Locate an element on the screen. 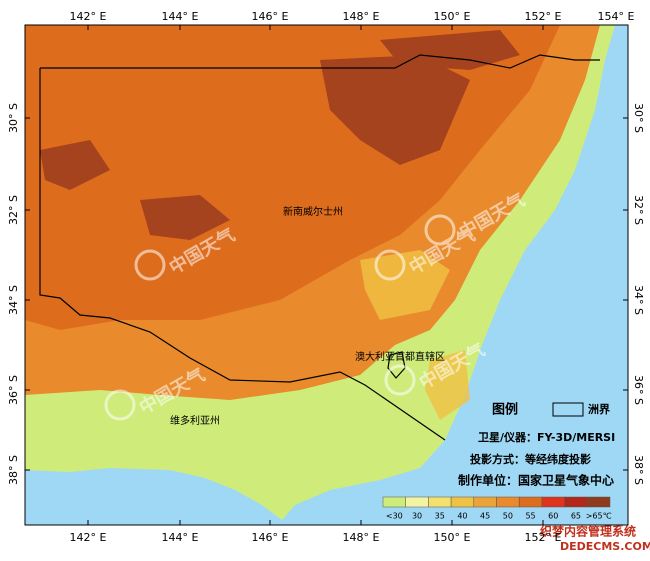  legend-label: 60 is located at coordinates (553, 516).